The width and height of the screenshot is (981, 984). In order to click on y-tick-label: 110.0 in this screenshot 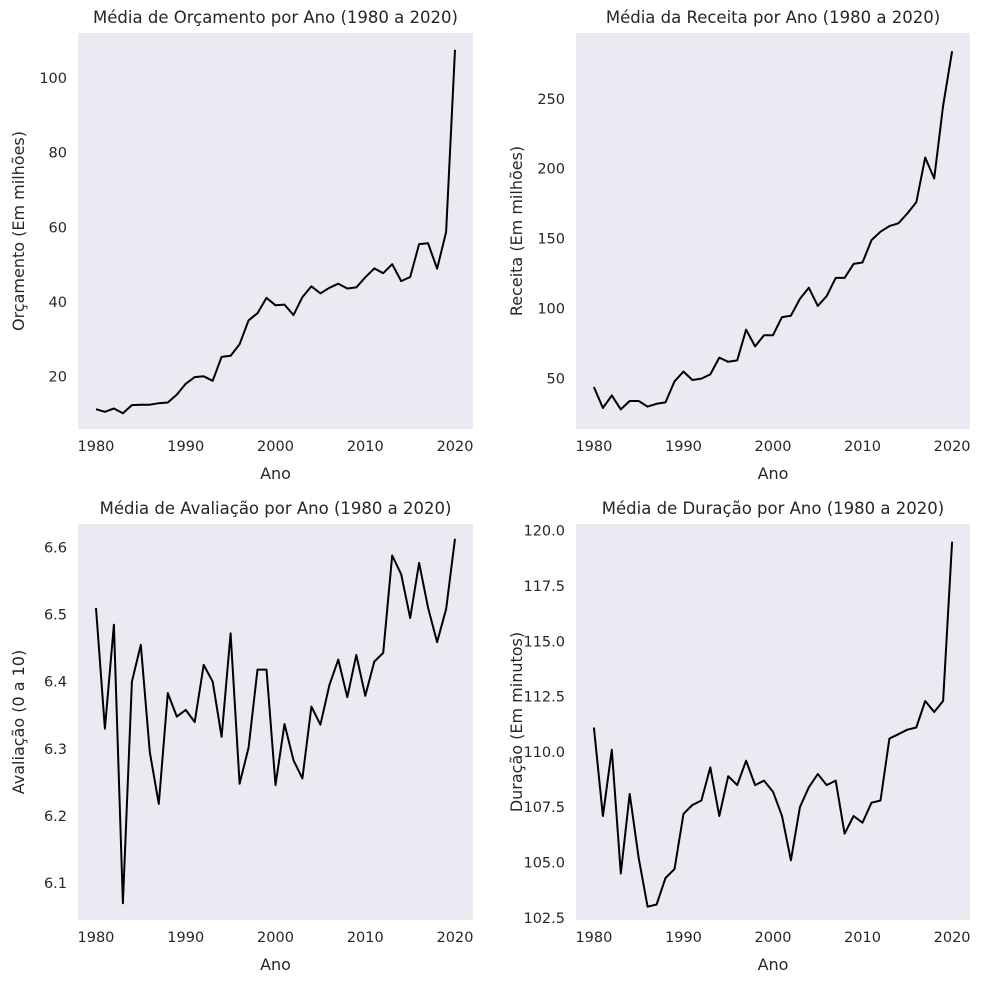, I will do `click(544, 753)`.